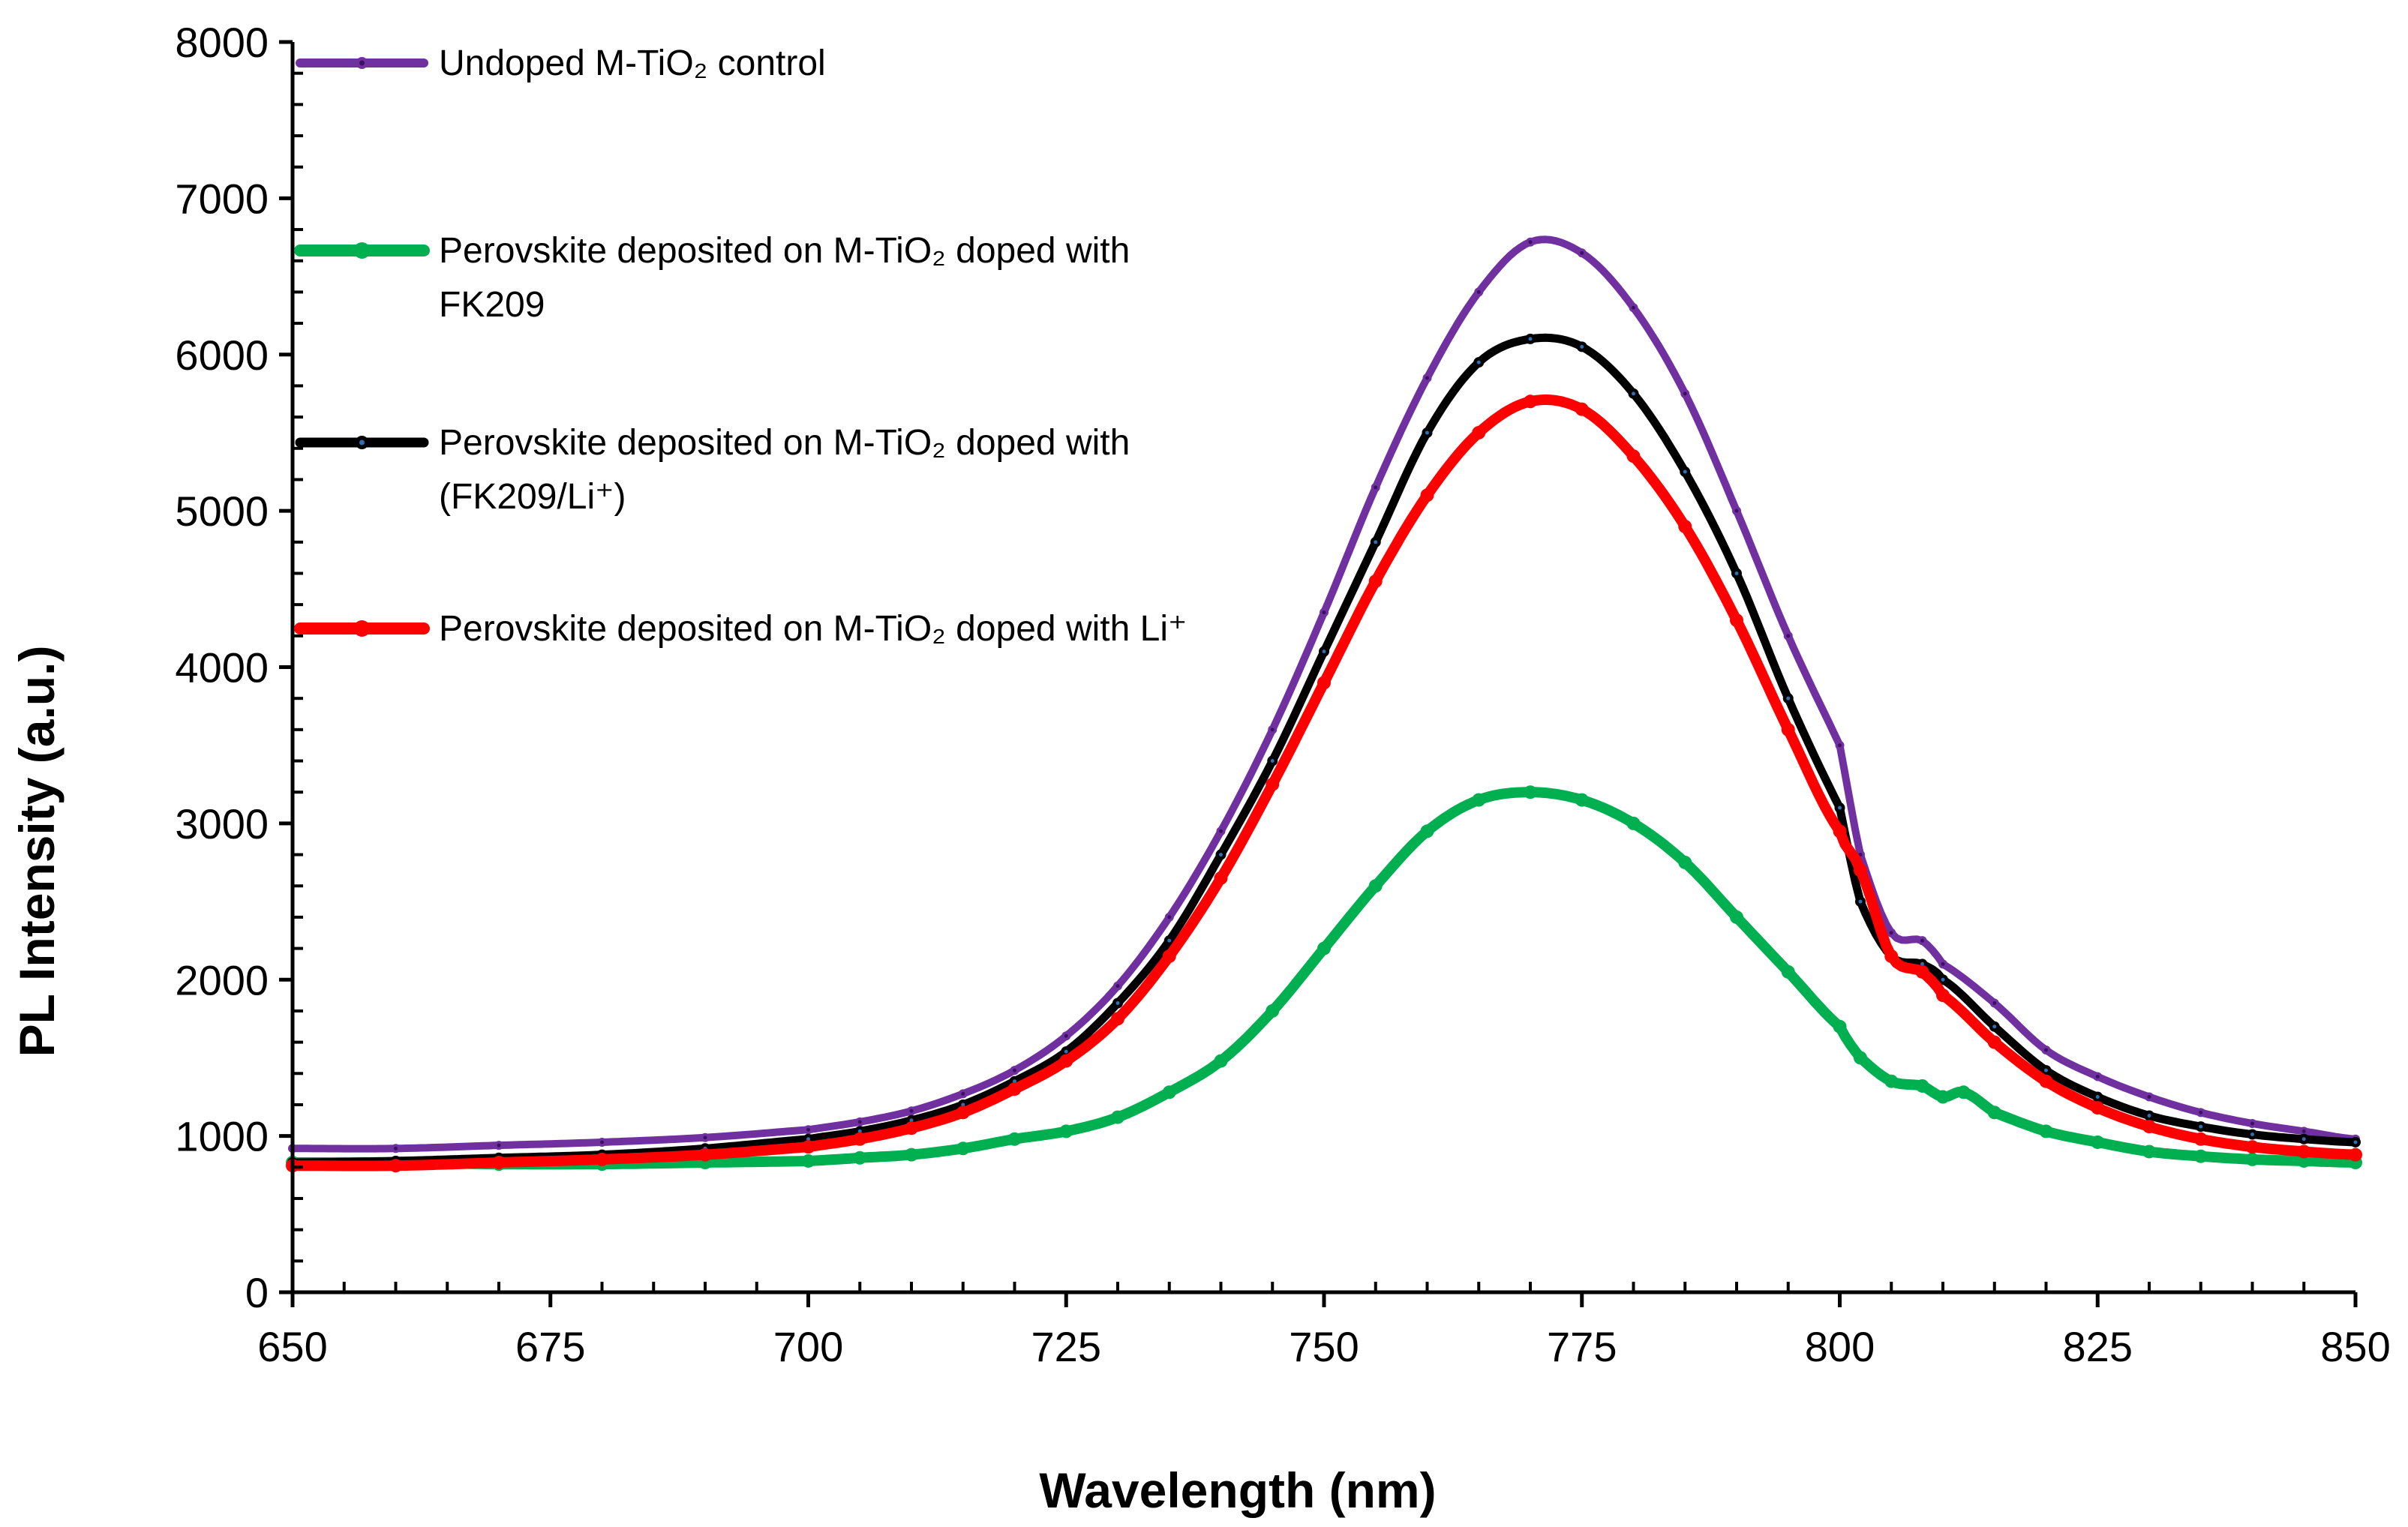 Image resolution: width=2408 pixels, height=1527 pixels. What do you see at coordinates (1237, 1490) in the screenshot?
I see `x-axis-title: Wavelength (nm)` at bounding box center [1237, 1490].